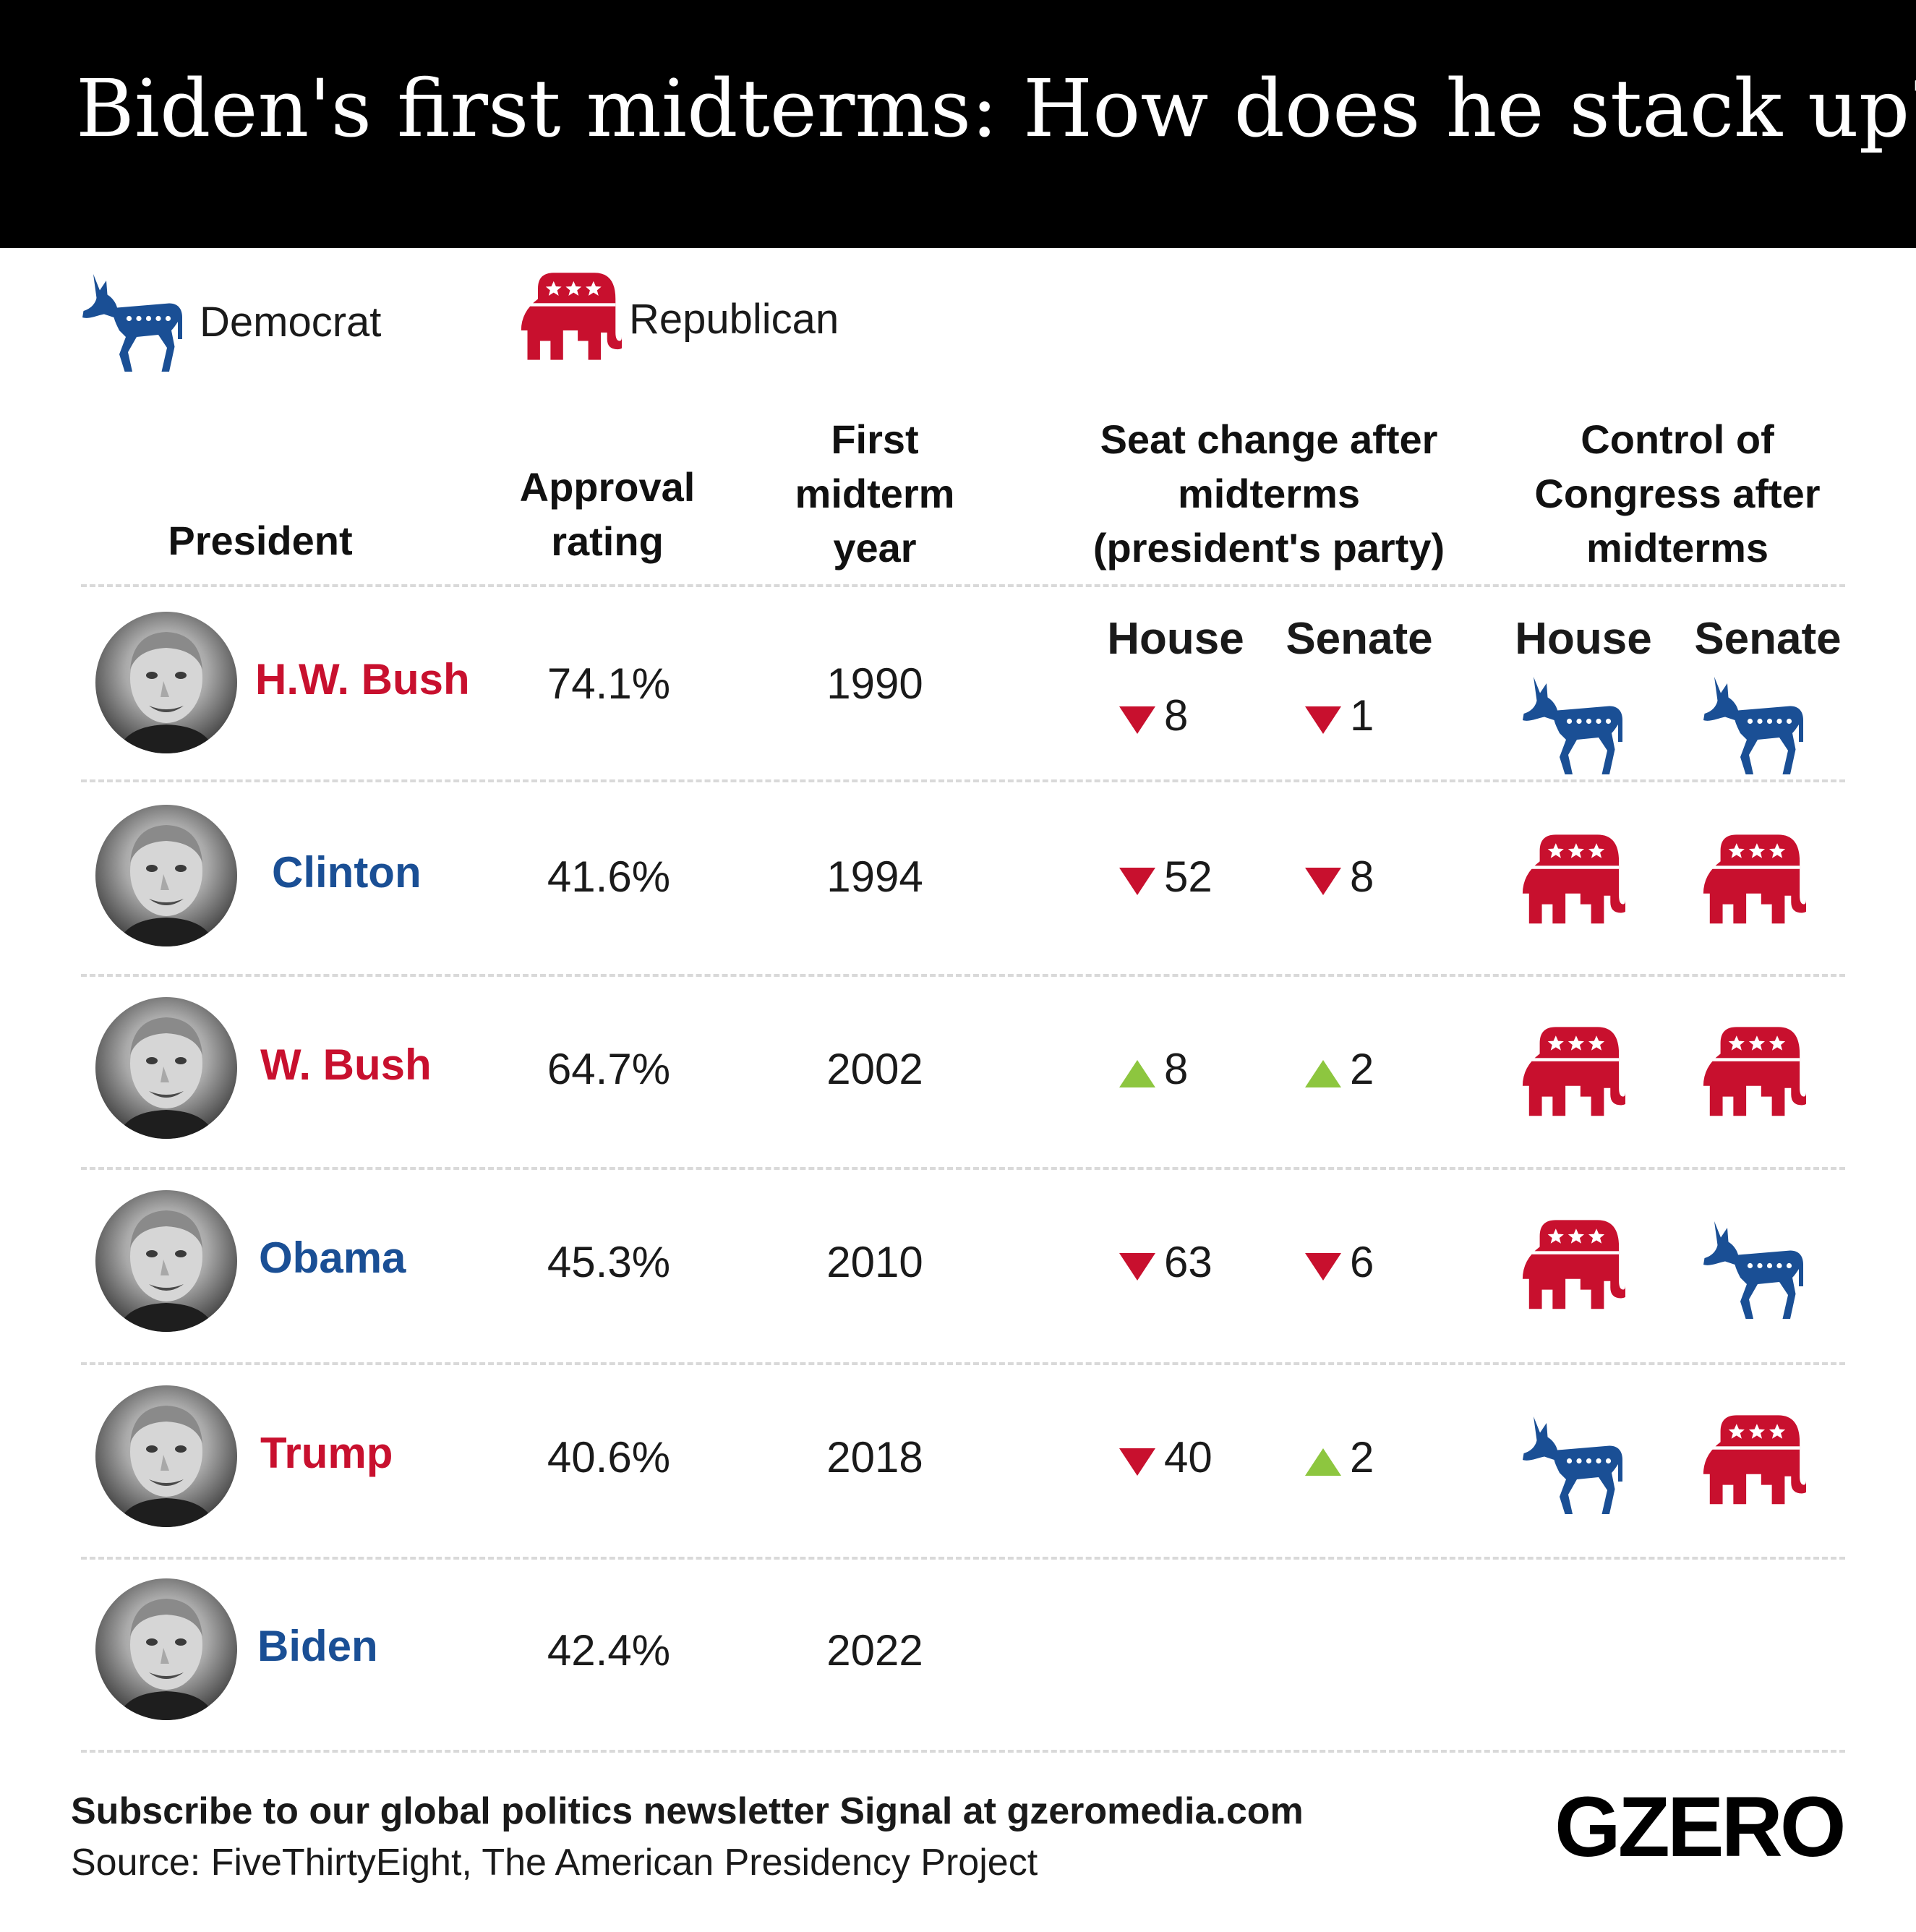 This screenshot has height=1932, width=1916. Describe the element at coordinates (609, 1457) in the screenshot. I see `approval-rating: 40.6%` at that location.